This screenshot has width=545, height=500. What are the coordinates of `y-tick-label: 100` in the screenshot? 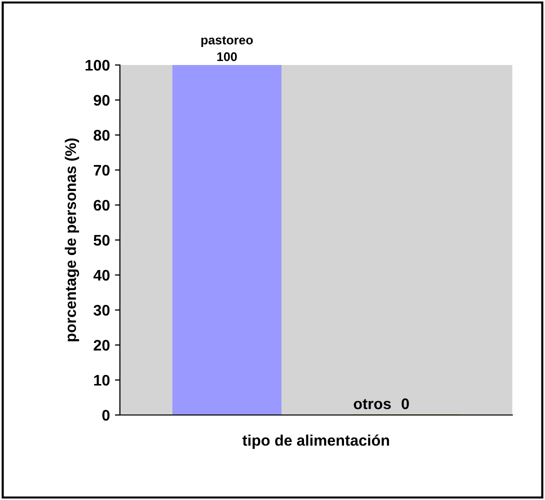 It's located at (98, 65).